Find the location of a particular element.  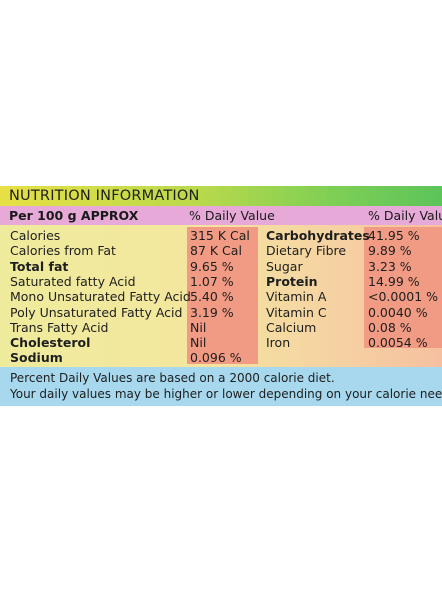

right-nutrient-name: Iron is located at coordinates (278, 343).